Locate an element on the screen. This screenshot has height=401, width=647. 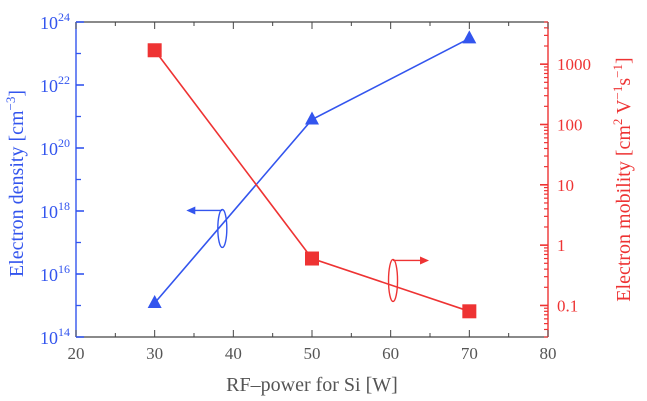
annotation-arrowhead-right is located at coordinates (425, 260).